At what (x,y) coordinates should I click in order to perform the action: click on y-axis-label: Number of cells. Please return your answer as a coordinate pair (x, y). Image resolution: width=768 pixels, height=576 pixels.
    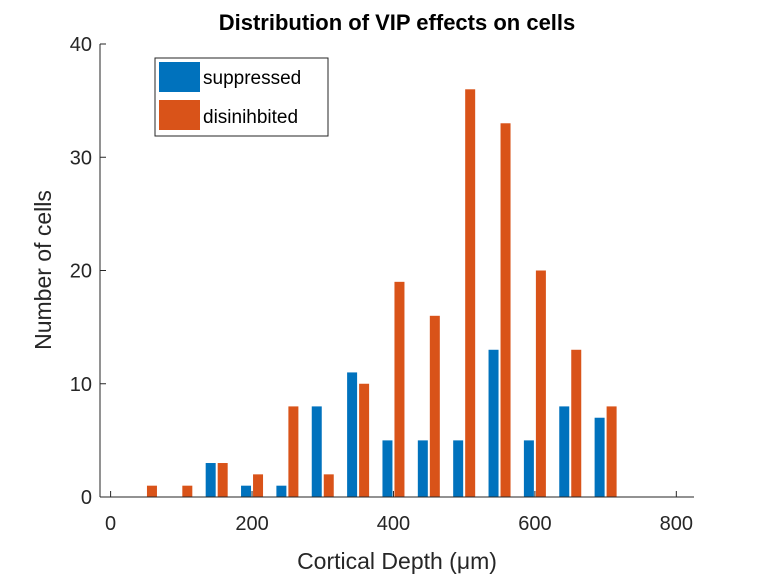
    Looking at the image, I should click on (43, 270).